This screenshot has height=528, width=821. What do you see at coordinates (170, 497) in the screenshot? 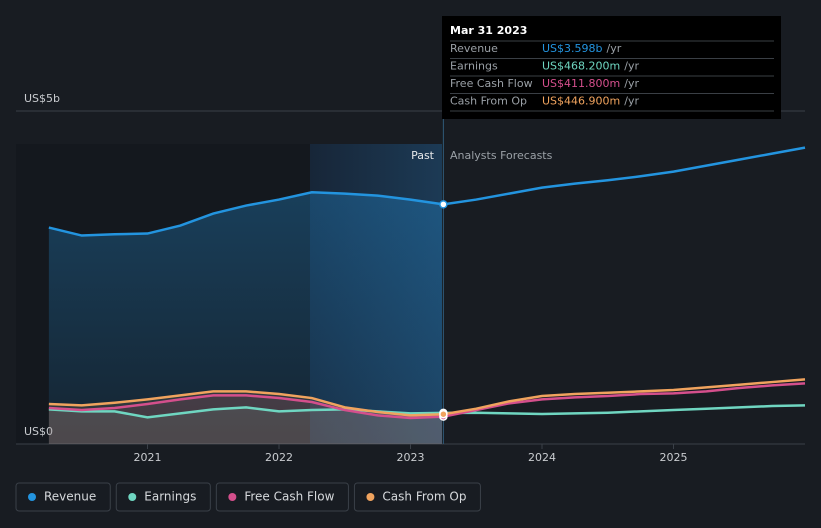
I see `legend-label: Earnings` at bounding box center [170, 497].